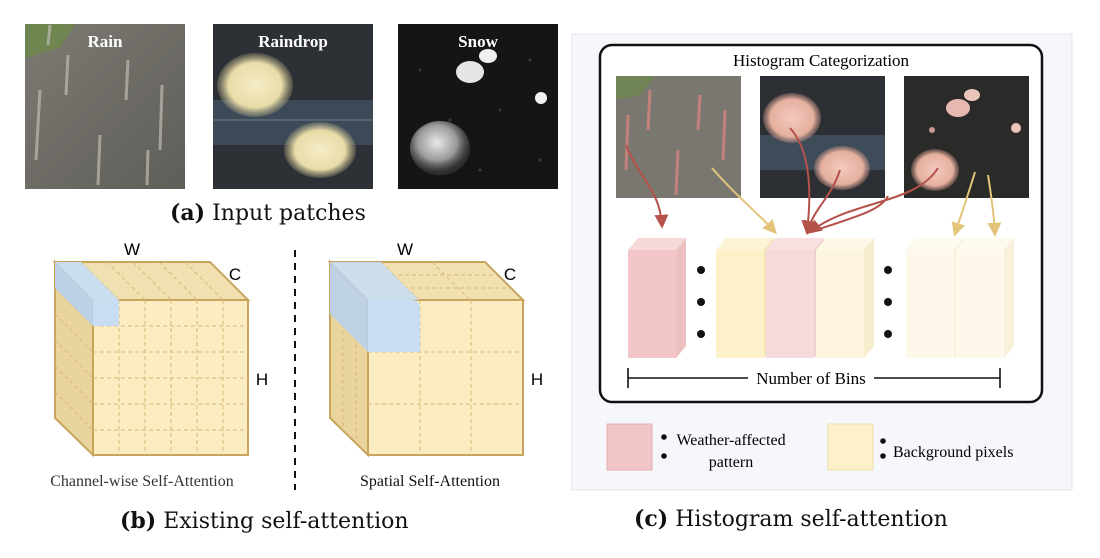  What do you see at coordinates (262, 379) in the screenshot?
I see `cube-left-h-label: H` at bounding box center [262, 379].